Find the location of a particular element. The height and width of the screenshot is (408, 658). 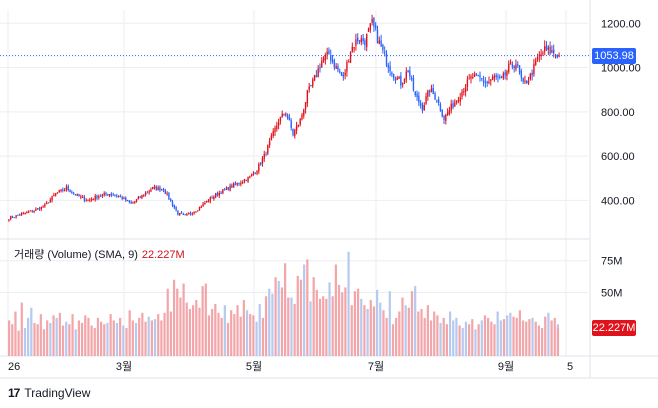

time-axis-label: 9월 is located at coordinates (506, 366).